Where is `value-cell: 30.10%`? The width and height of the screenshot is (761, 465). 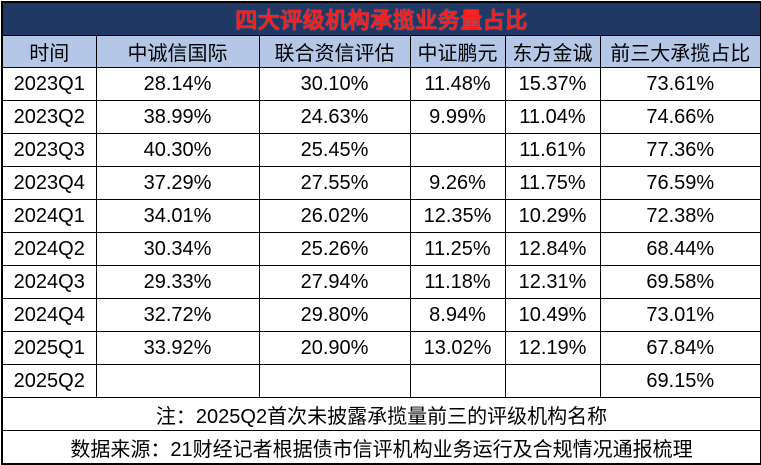
value-cell: 30.10% is located at coordinates (334, 84).